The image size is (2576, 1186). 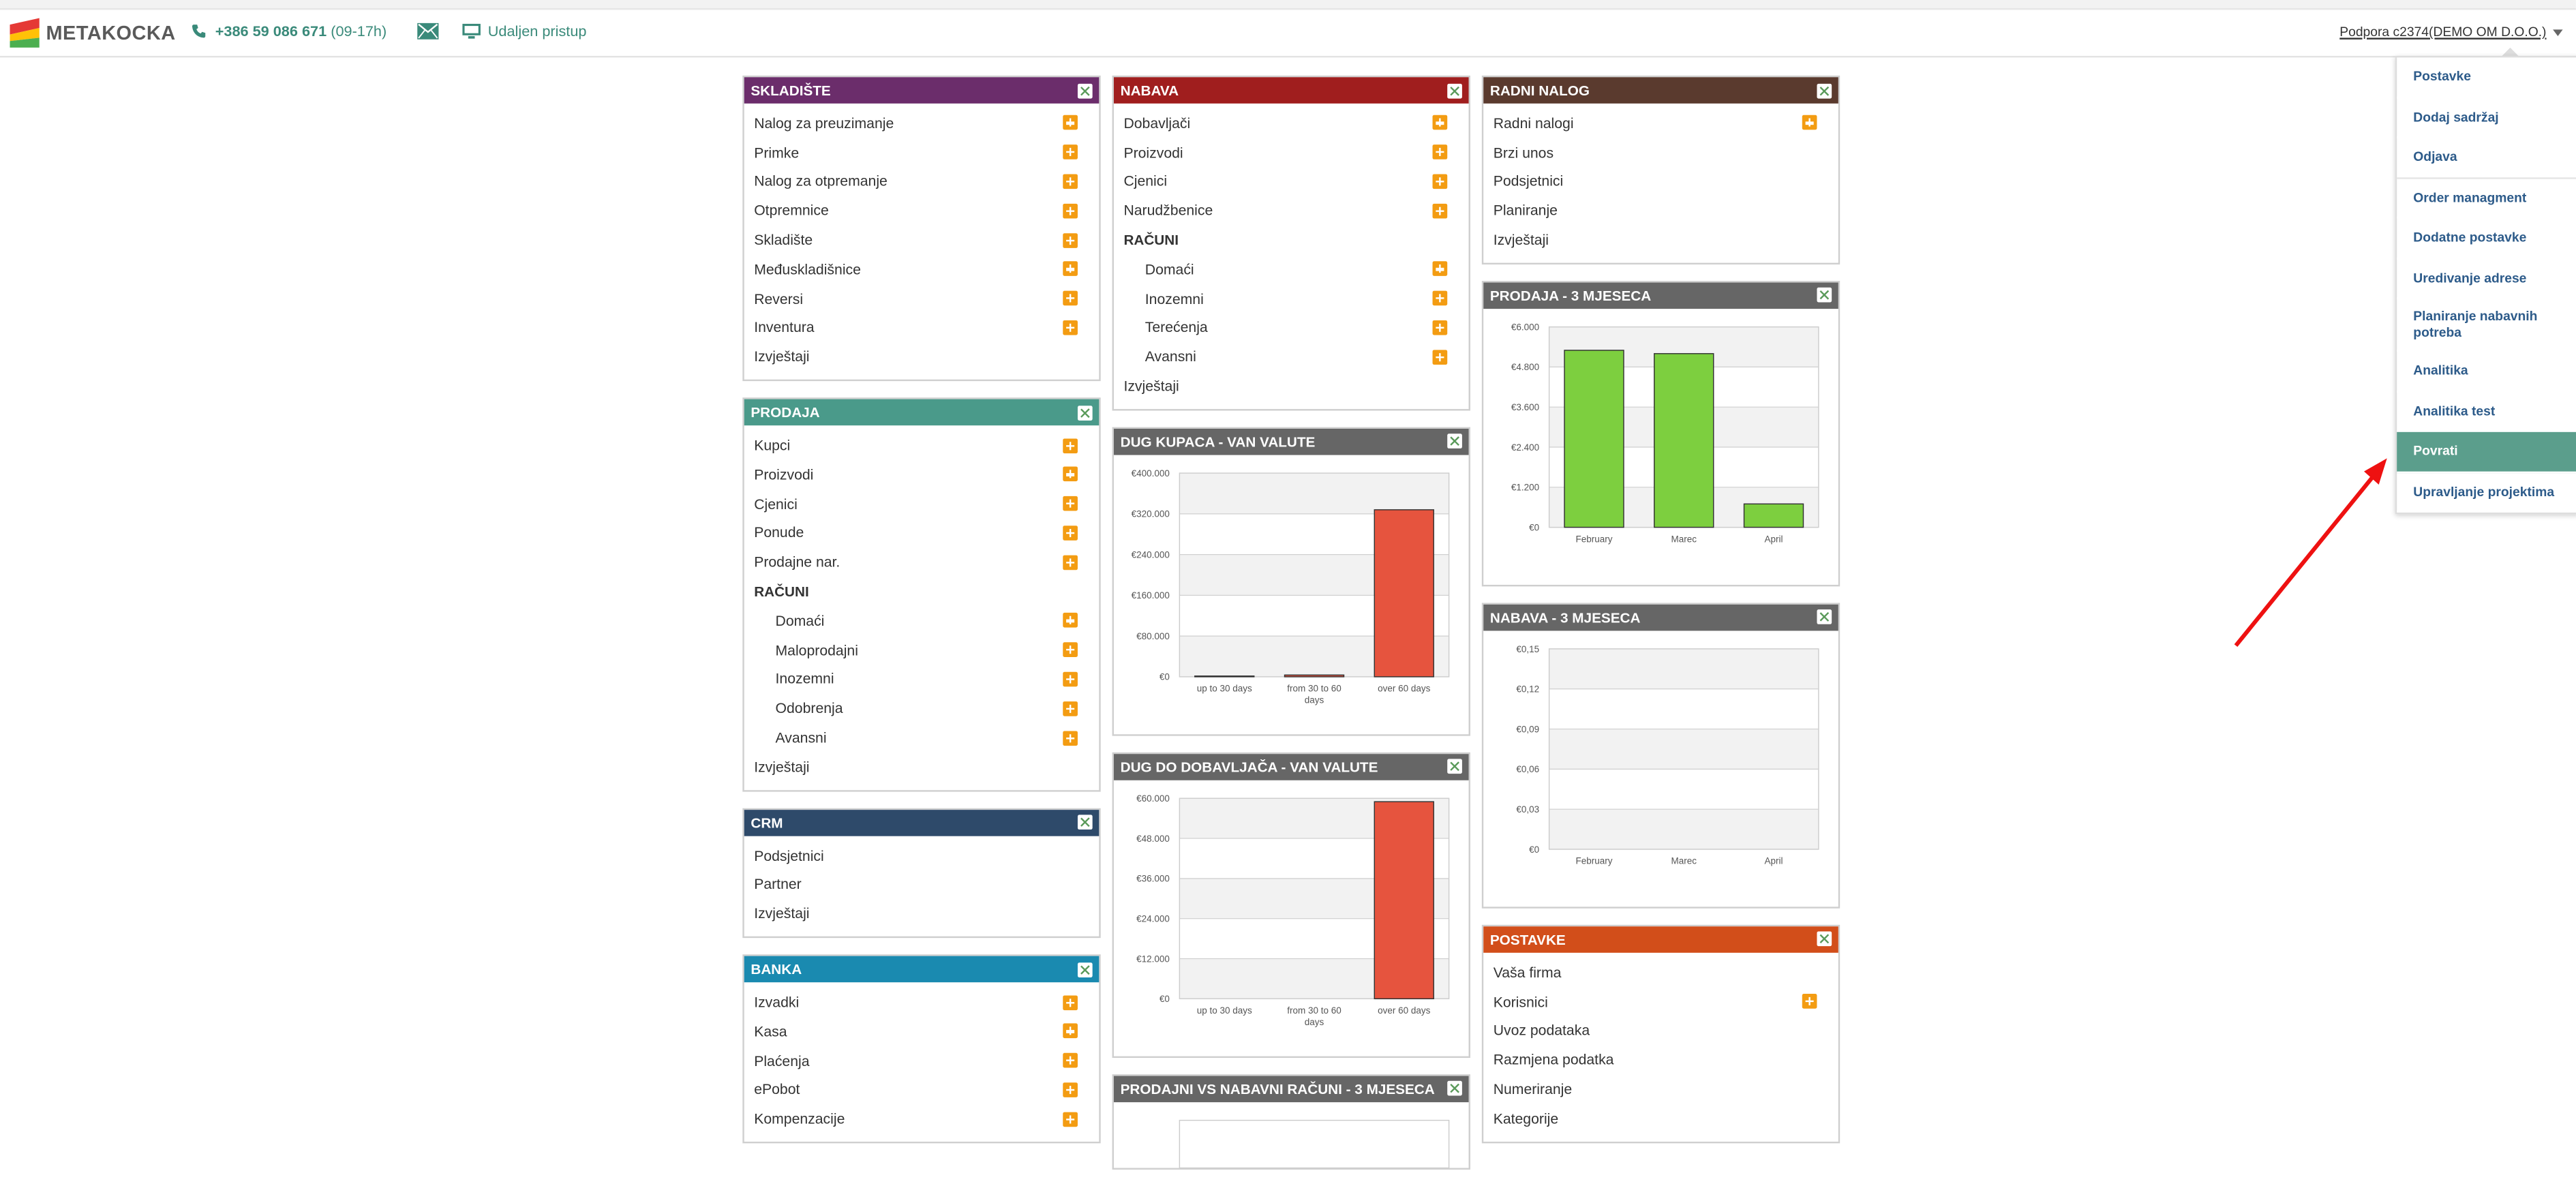 What do you see at coordinates (1660, 1060) in the screenshot?
I see `list-item: Razmjena podatka` at bounding box center [1660, 1060].